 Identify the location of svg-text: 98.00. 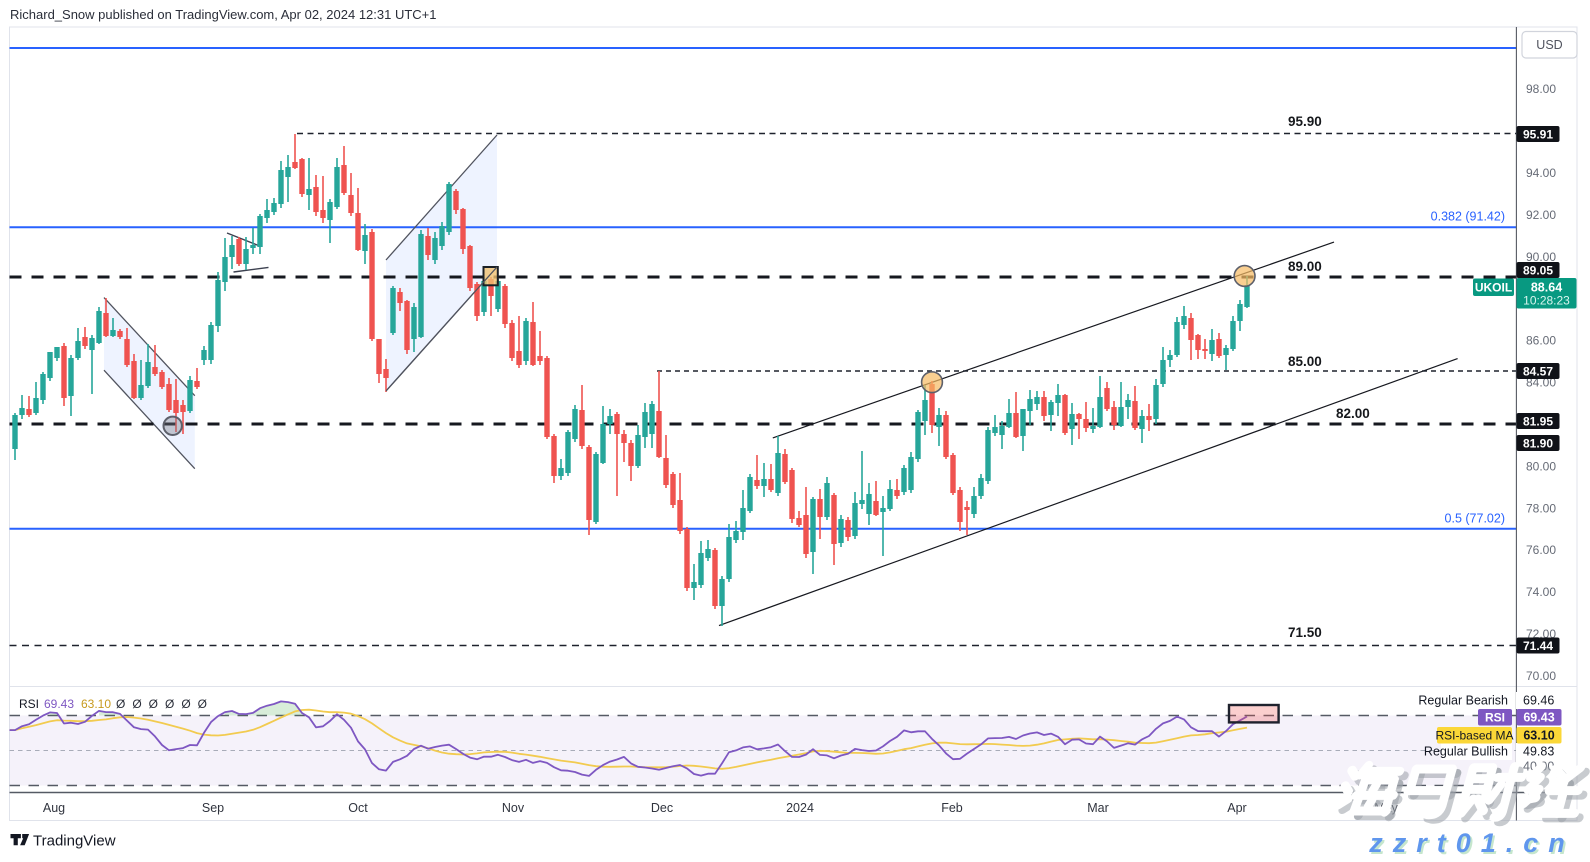
(1541, 89).